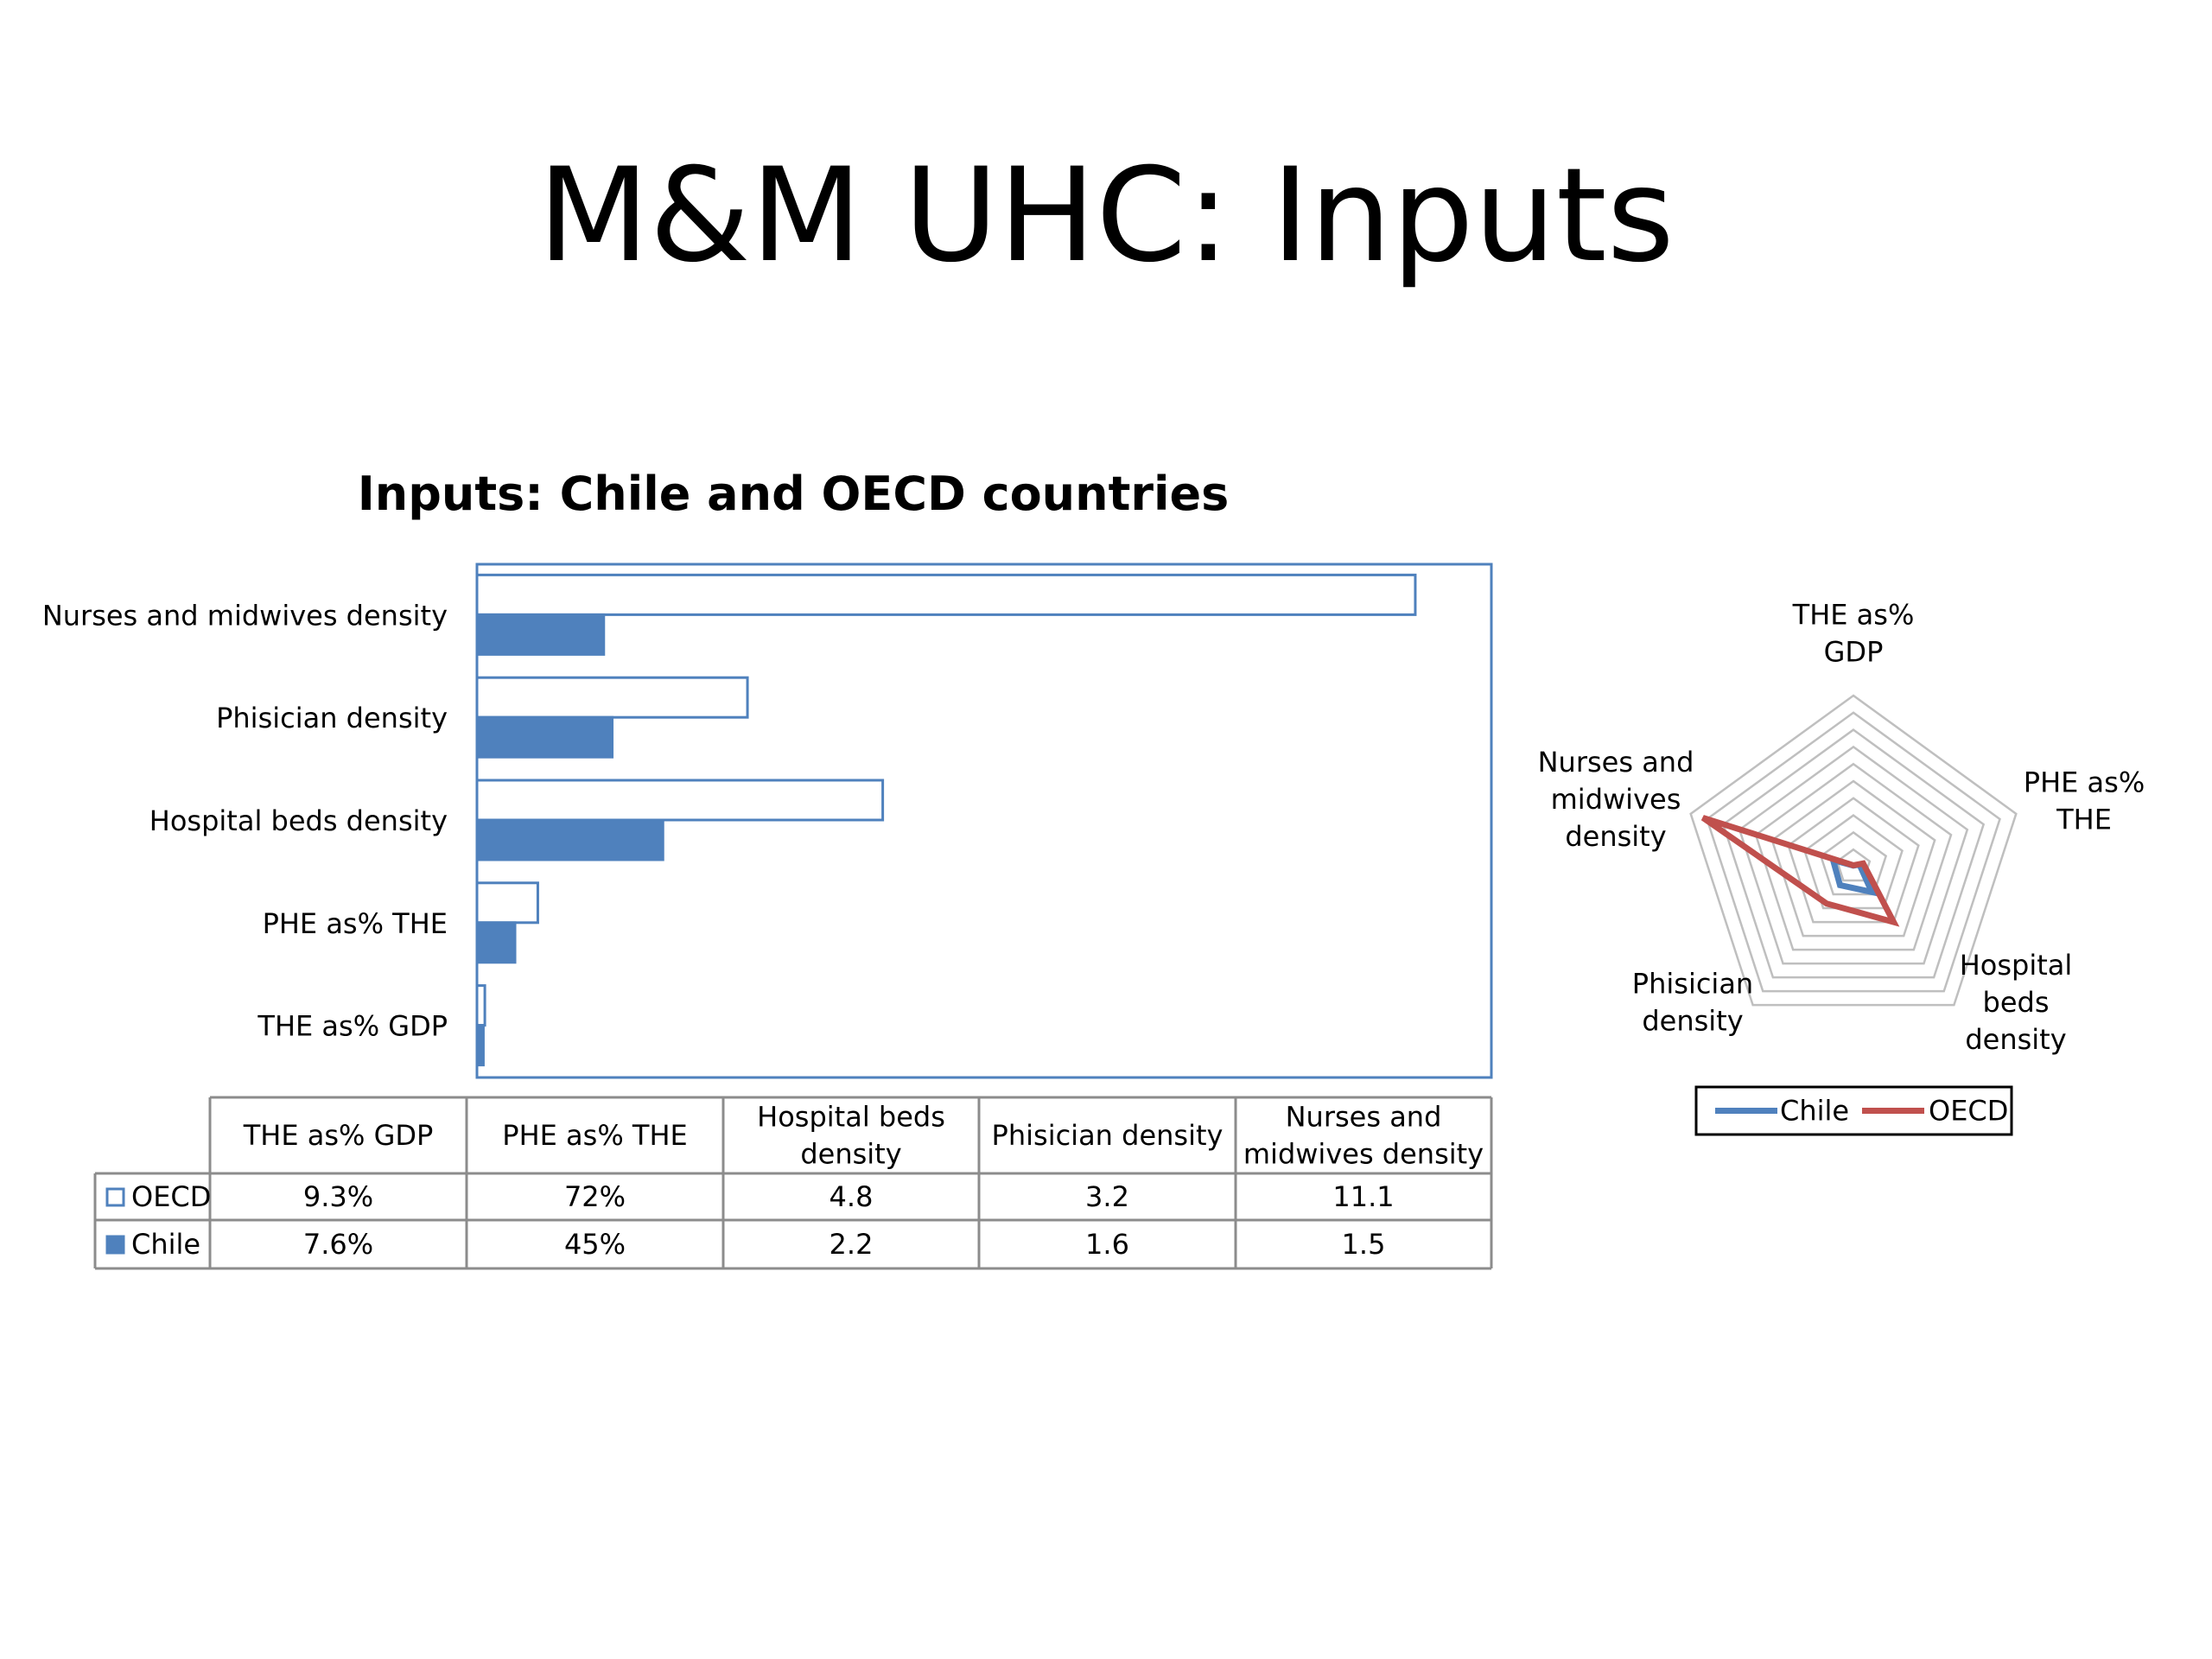 The image size is (2212, 1659). What do you see at coordinates (115, 1197) in the screenshot?
I see `table-legend-key-oecd` at bounding box center [115, 1197].